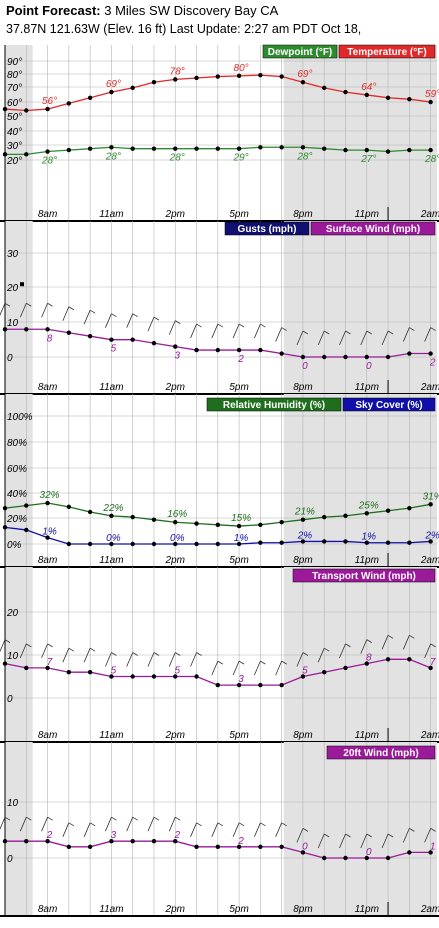  Describe the element at coordinates (47, 909) in the screenshot. I see `x-tick-label: 8am` at that location.